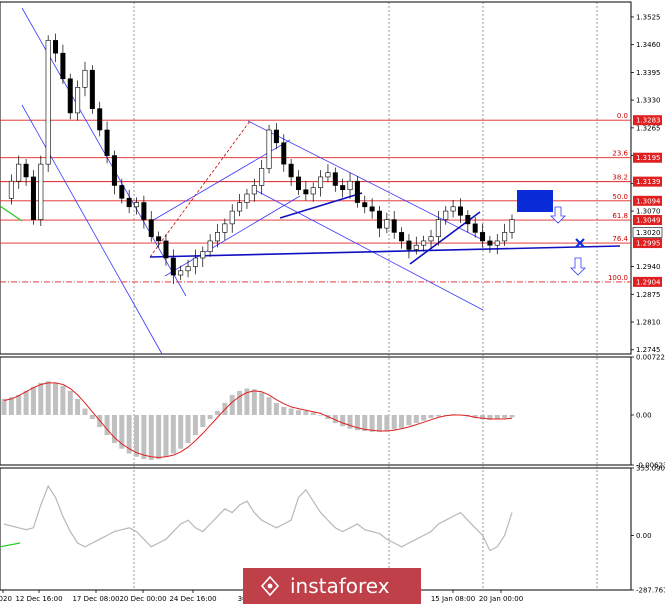 This screenshot has width=665, height=604. What do you see at coordinates (648, 350) in the screenshot?
I see `price-tick-label: 1.2745` at bounding box center [648, 350].